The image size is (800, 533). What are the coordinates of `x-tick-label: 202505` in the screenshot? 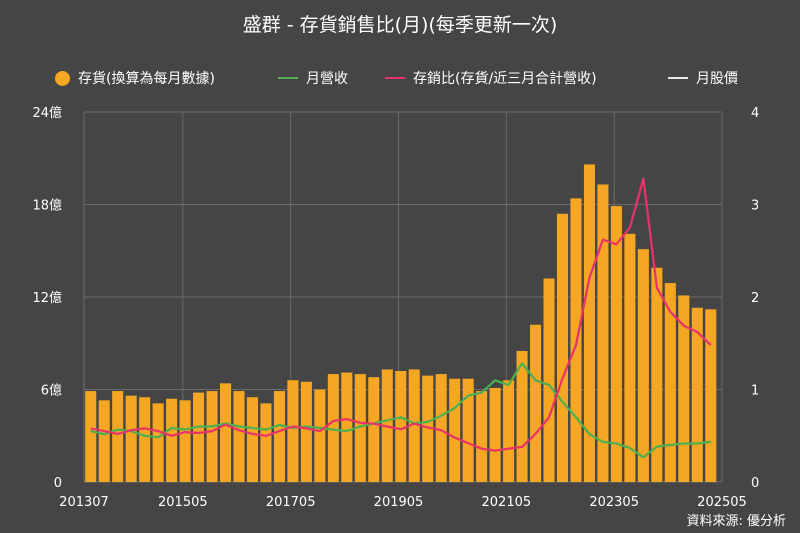 It's located at (722, 502).